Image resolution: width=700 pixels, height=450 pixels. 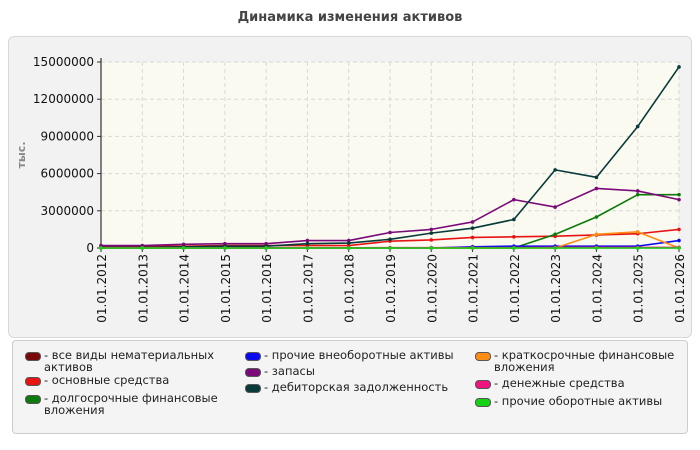 I want to click on legend-item: - все виды нематериальных активов, so click(x=137, y=361).